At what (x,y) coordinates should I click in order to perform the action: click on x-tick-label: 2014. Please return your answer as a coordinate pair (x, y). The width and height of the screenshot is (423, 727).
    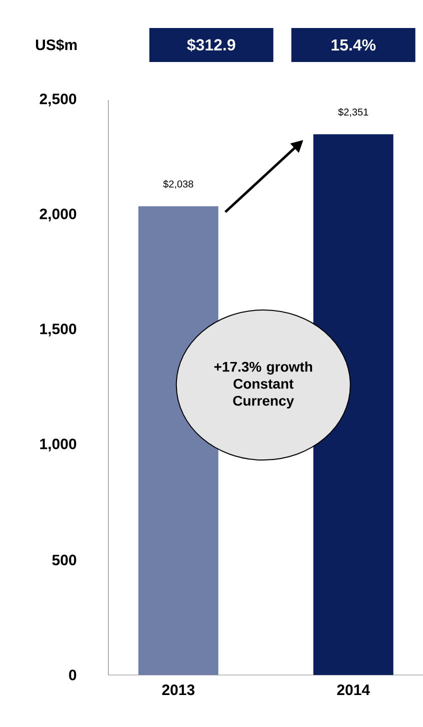
    Looking at the image, I should click on (353, 690).